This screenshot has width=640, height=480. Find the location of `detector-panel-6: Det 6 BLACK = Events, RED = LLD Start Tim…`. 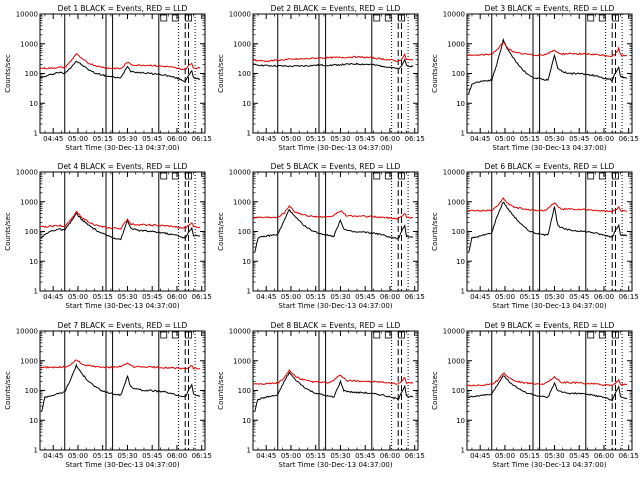

detector-panel-6: Det 6 BLACK = Events, RED = LLD Start Tim… is located at coordinates (535, 236).